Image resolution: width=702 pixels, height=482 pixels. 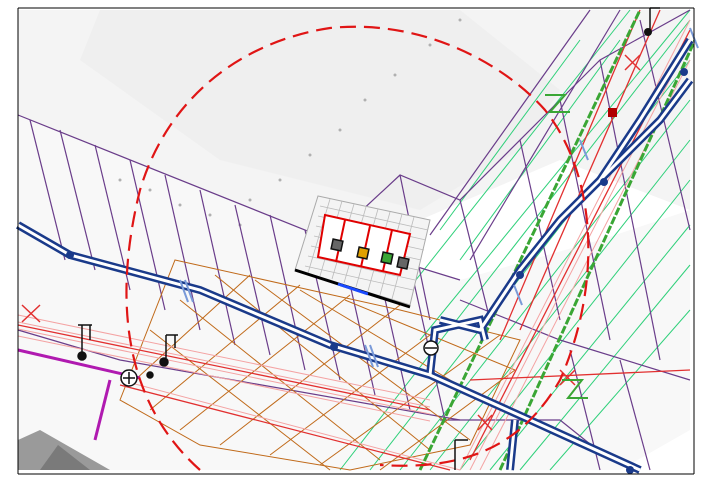 What do you see at coordinates (362, 252) in the screenshot?
I see `pump-station-icon` at bounding box center [362, 252].